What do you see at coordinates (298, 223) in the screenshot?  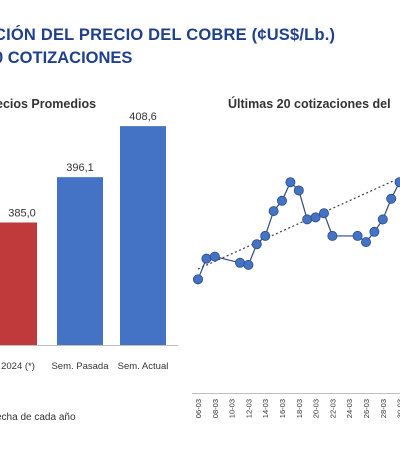 I see `trendline` at bounding box center [298, 223].